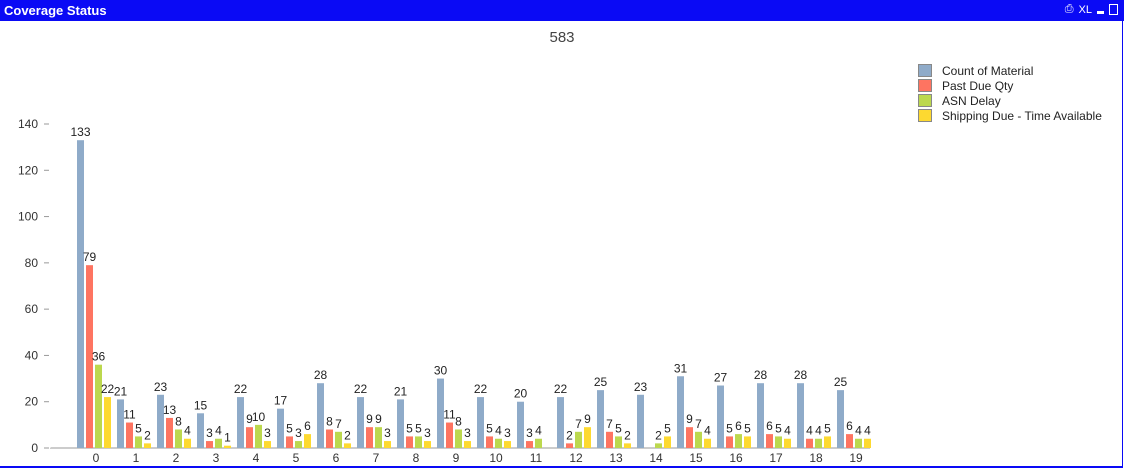 The height and width of the screenshot is (469, 1124). Describe the element at coordinates (841, 382) in the screenshot. I see `data-label: 25` at that location.